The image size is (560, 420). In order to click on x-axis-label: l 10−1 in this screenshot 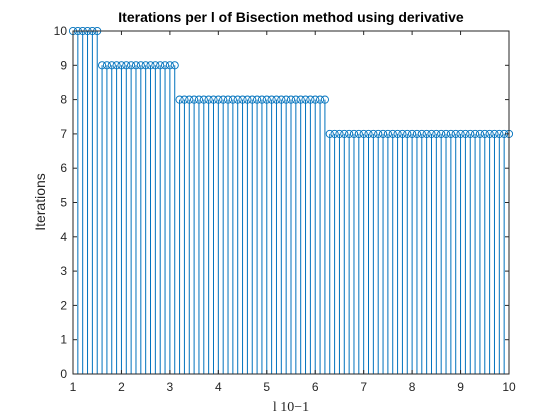, I will do `click(291, 407)`.